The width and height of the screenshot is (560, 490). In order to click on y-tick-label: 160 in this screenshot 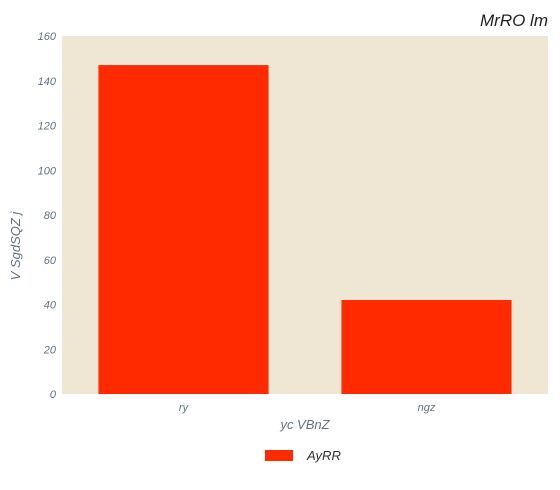, I will do `click(47, 37)`.